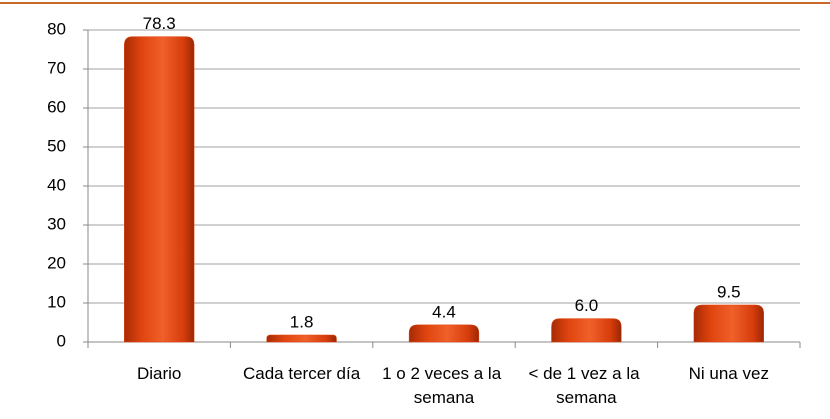  Describe the element at coordinates (587, 305) in the screenshot. I see `data-label: 6.0` at that location.